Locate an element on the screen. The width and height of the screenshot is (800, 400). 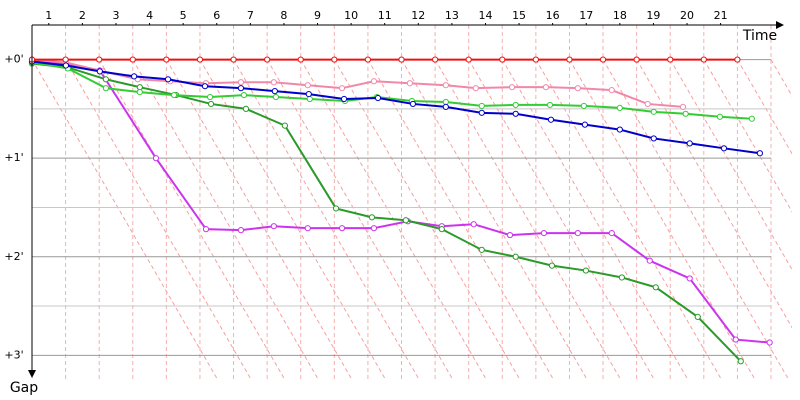
x-tick-label: 7 is located at coordinates (250, 15).